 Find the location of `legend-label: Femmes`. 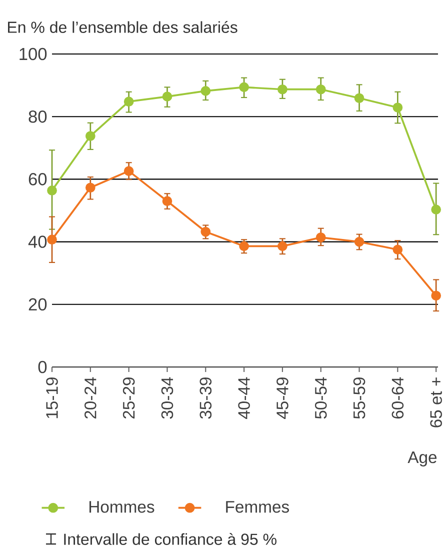

legend-label: Femmes is located at coordinates (257, 507).